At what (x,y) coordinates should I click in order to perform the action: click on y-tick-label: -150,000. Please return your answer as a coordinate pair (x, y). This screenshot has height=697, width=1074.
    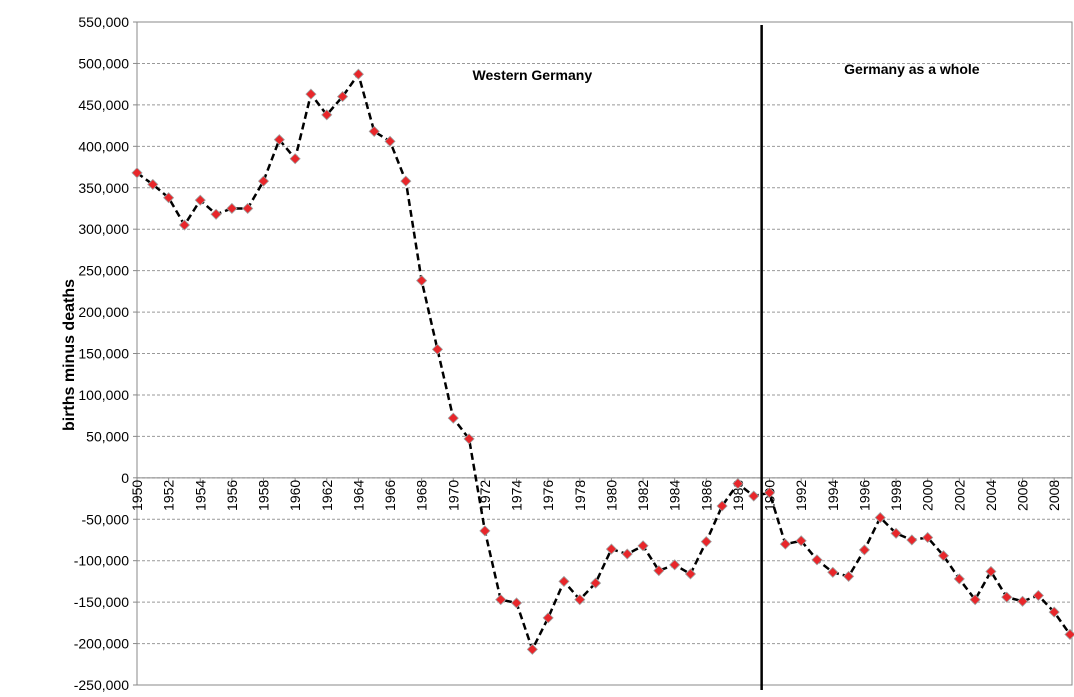
    Looking at the image, I should click on (101, 602).